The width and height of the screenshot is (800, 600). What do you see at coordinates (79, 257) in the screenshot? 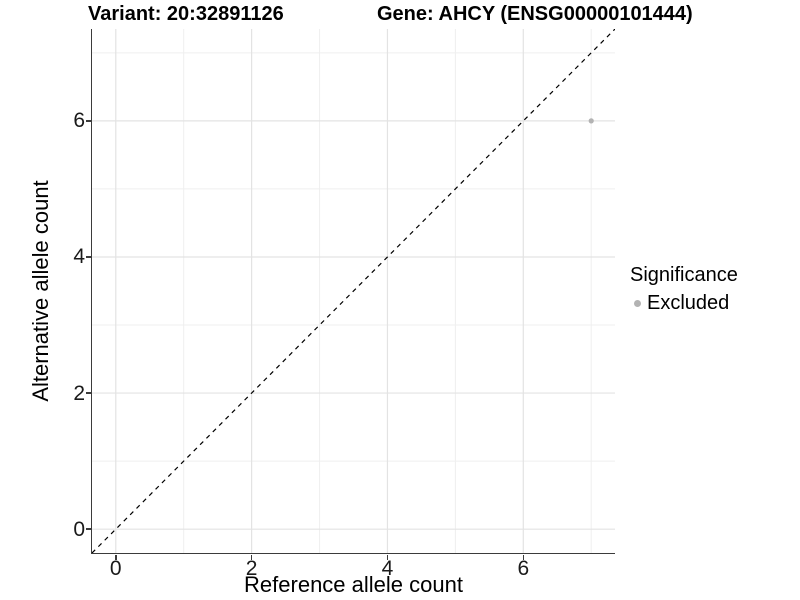
I see `y-tick-label: 4` at bounding box center [79, 257].